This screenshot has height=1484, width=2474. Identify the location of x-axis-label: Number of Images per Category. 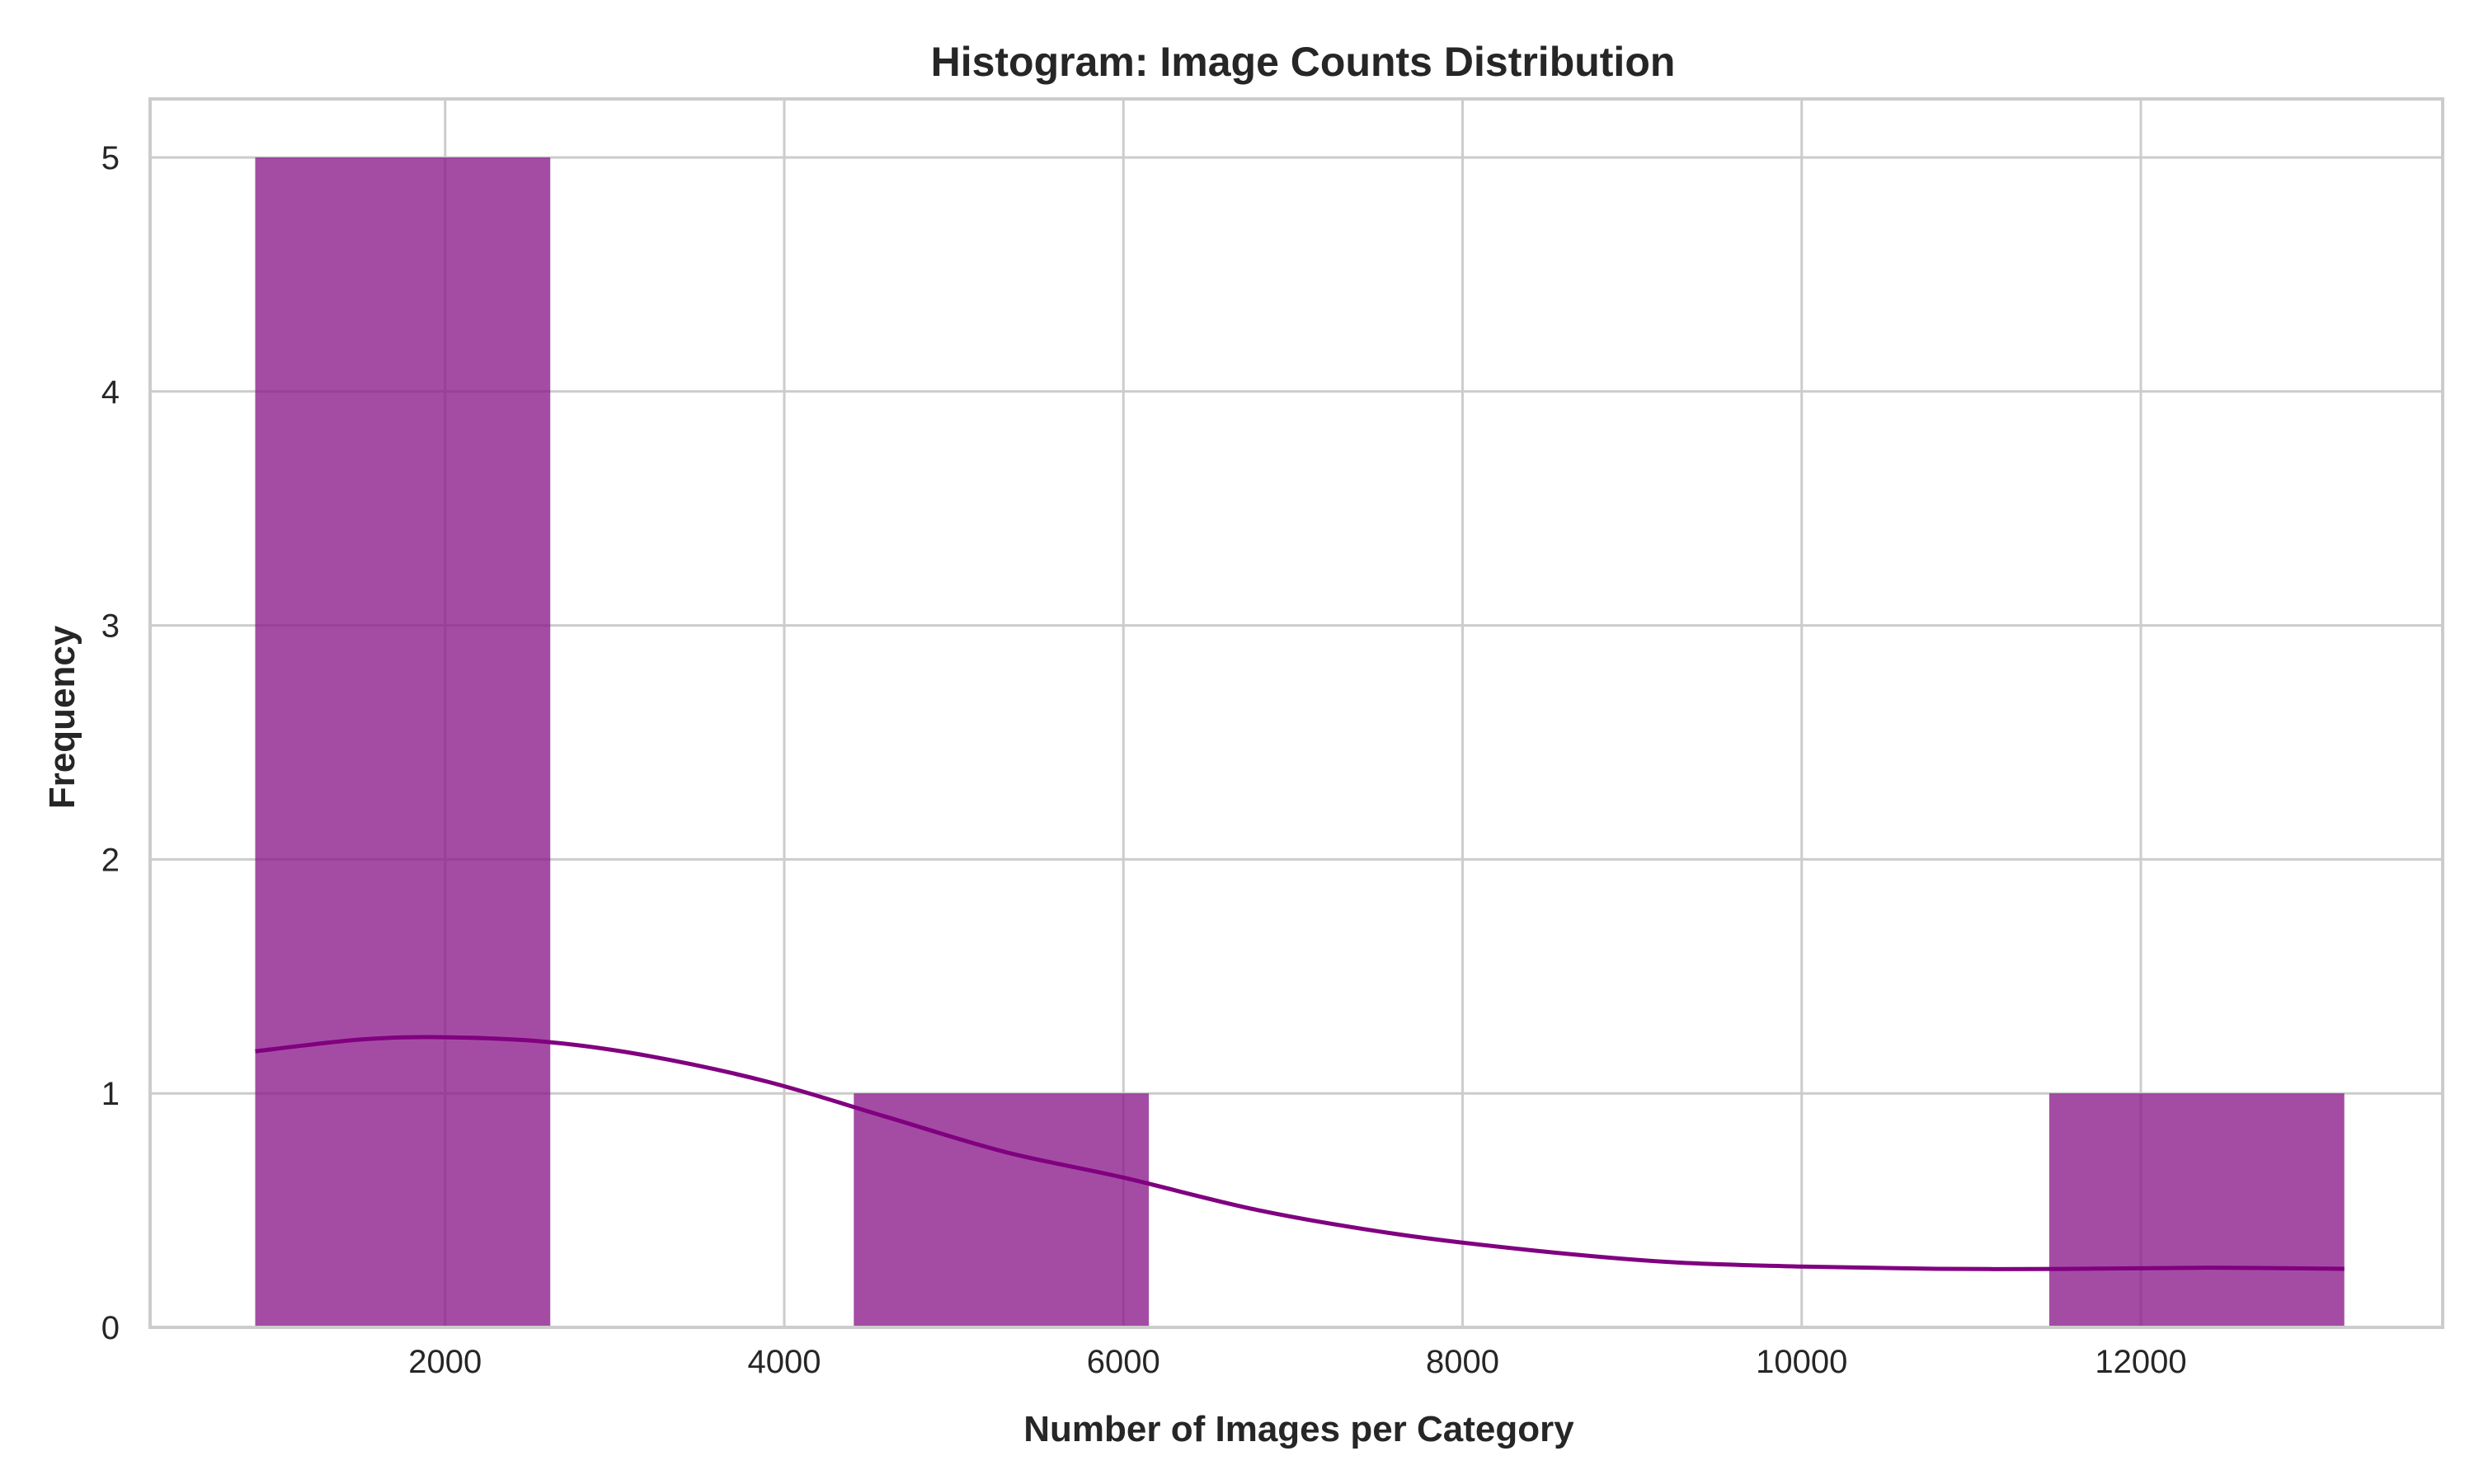
(1298, 1429).